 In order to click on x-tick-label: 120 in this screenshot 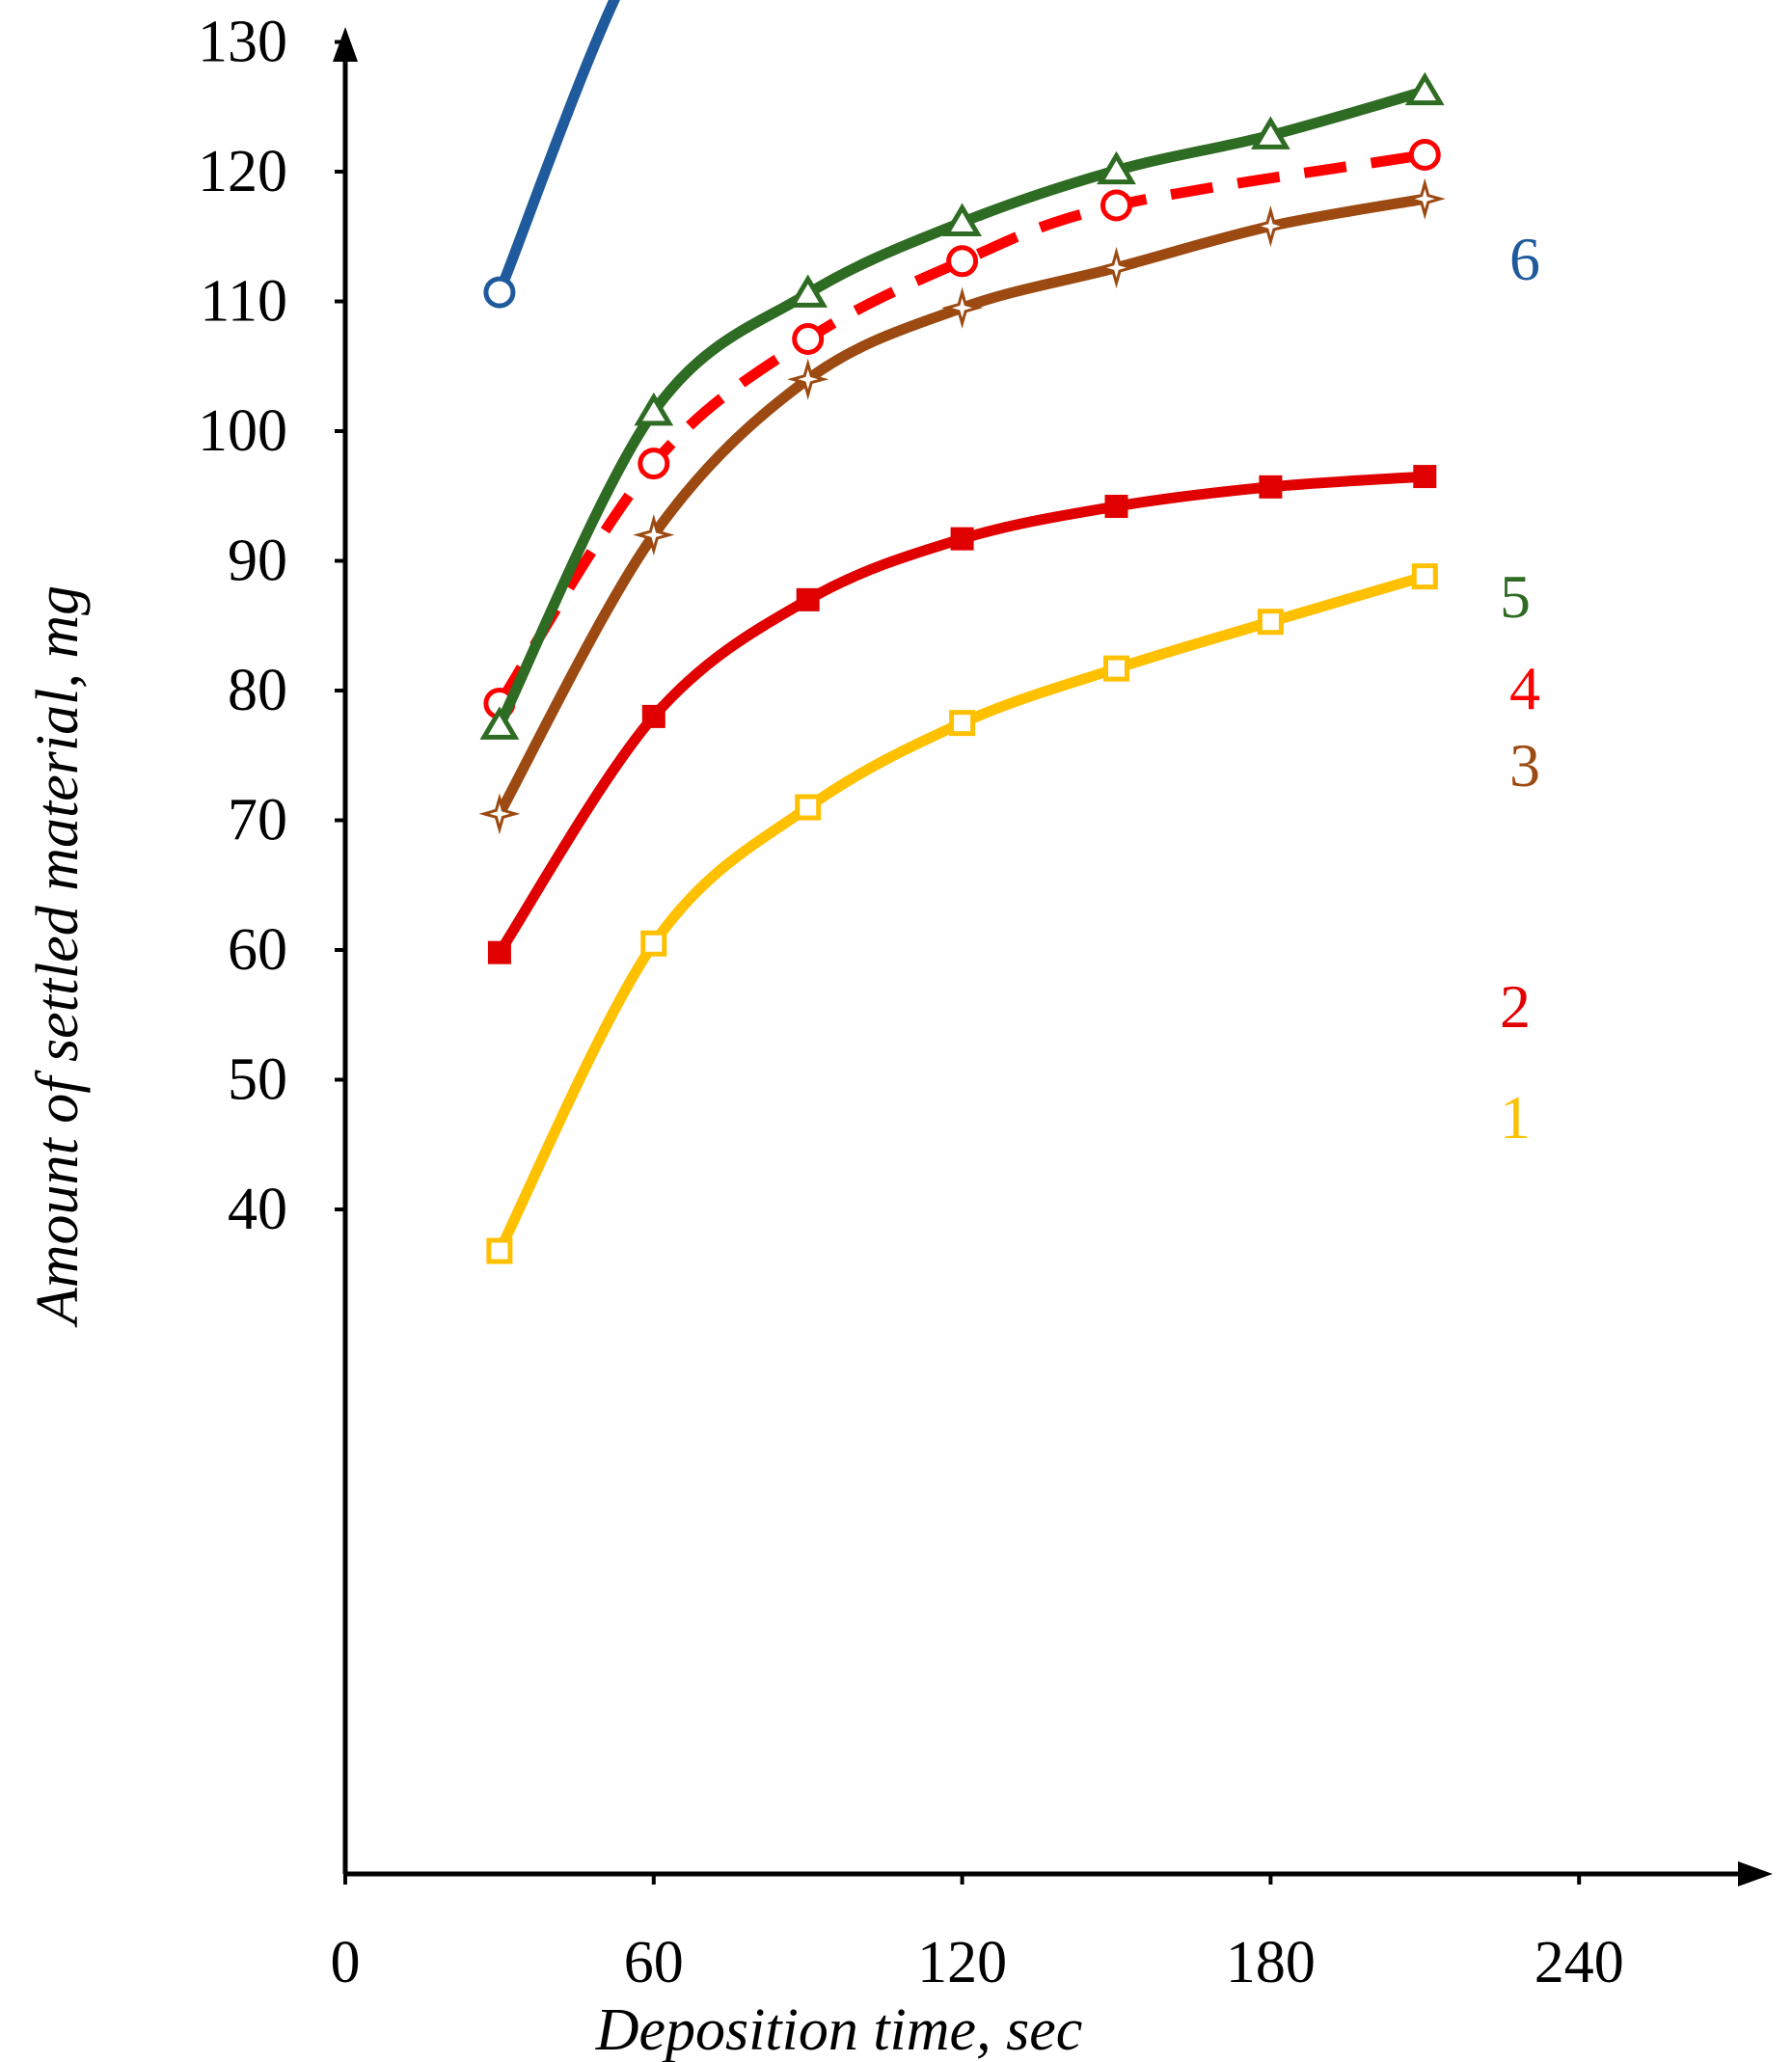, I will do `click(962, 1962)`.